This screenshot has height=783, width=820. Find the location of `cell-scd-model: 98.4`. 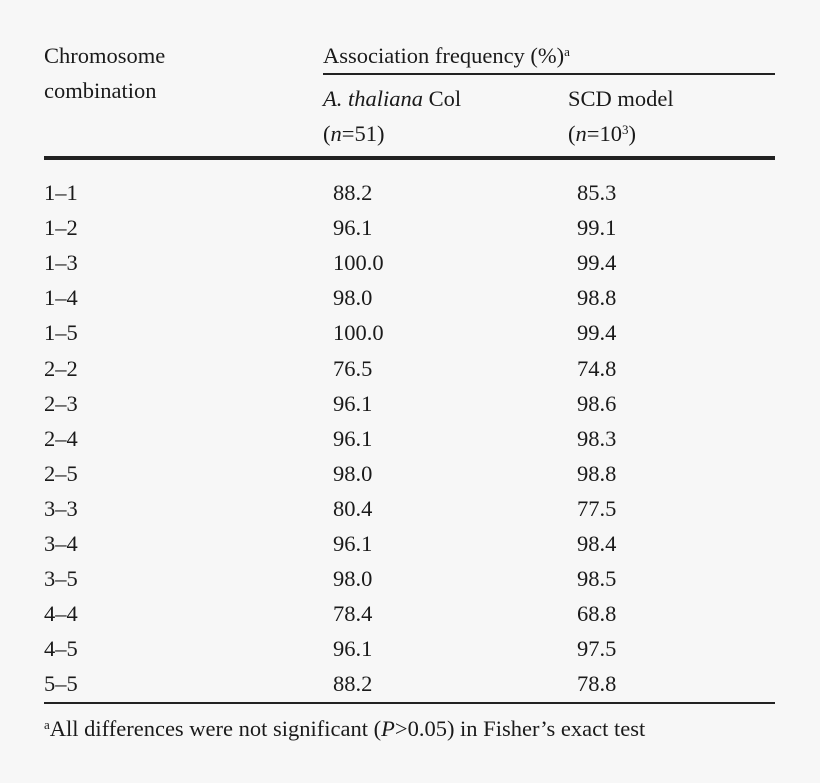

cell-scd-model: 98.4 is located at coordinates (597, 543).